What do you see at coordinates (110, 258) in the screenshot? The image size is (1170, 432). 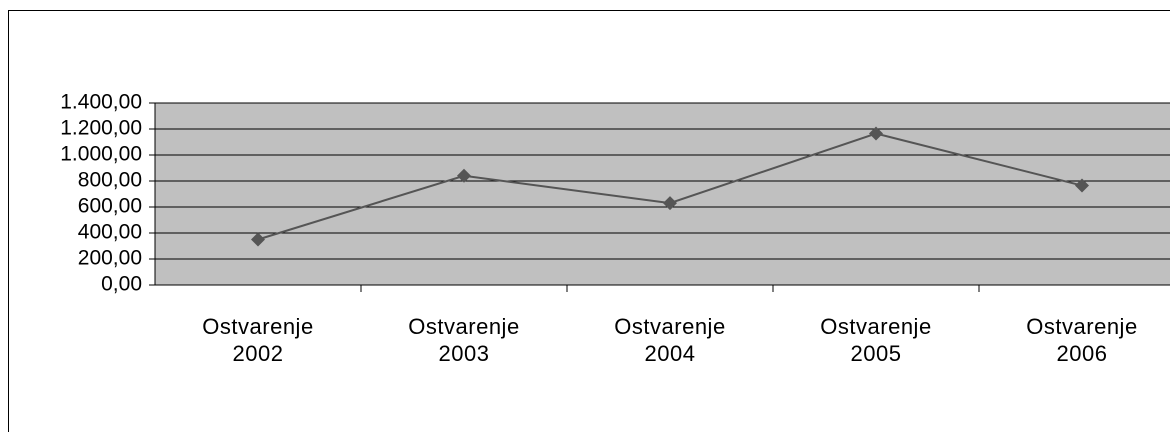 I see `y-tick-label: 200,00` at bounding box center [110, 258].